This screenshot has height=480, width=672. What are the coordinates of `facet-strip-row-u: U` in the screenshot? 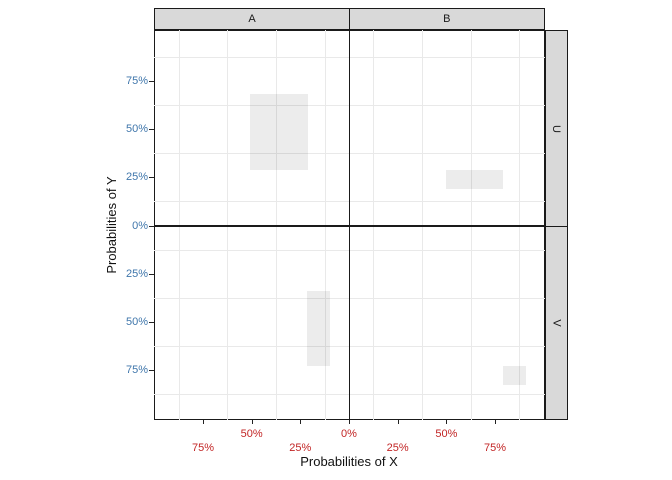 It's located at (556, 128).